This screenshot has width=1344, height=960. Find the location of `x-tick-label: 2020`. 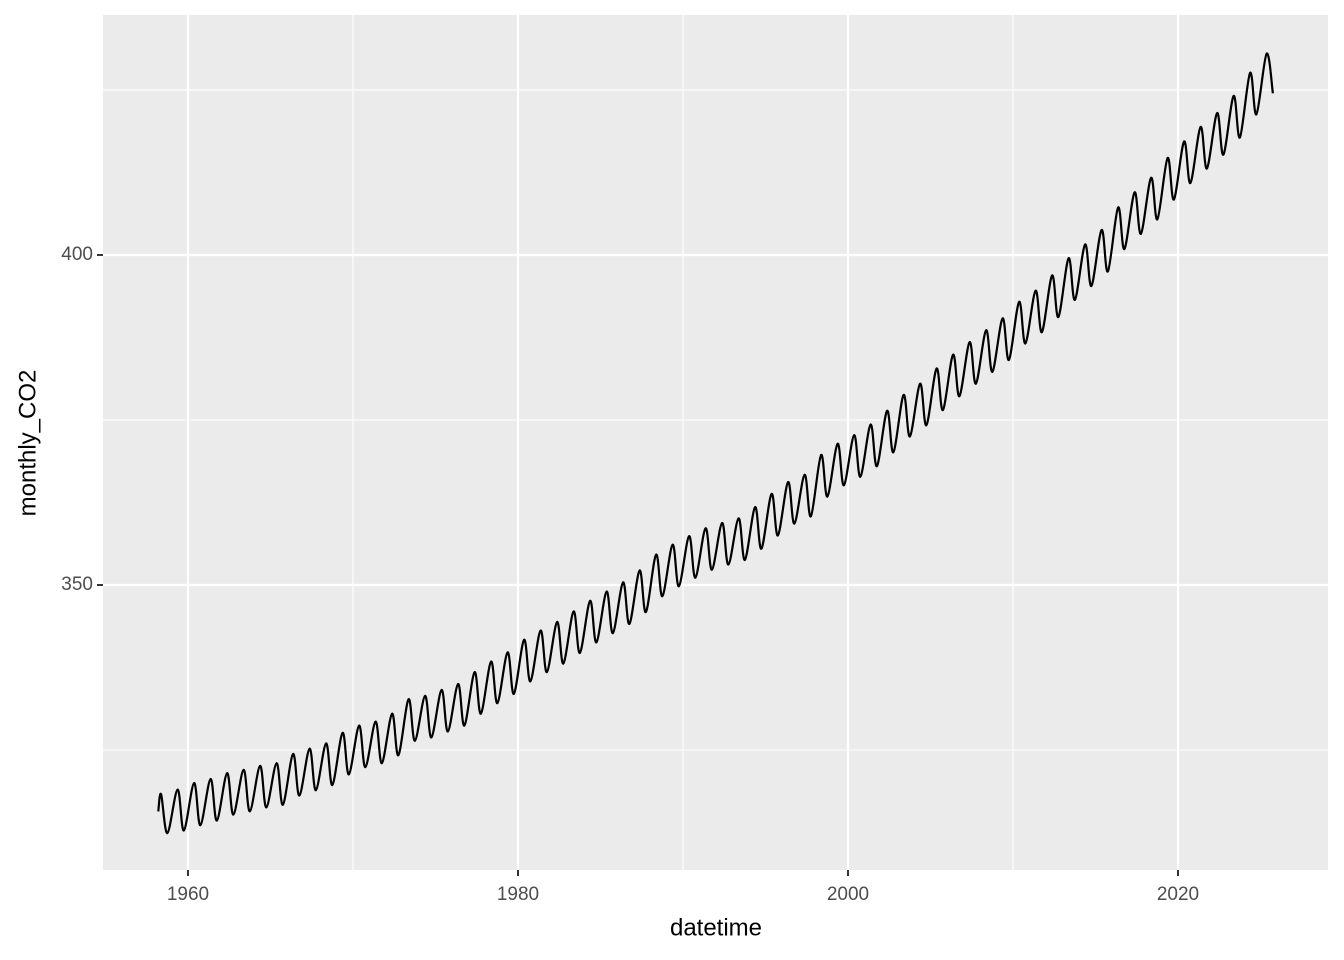

x-tick-label: 2020 is located at coordinates (1178, 894).